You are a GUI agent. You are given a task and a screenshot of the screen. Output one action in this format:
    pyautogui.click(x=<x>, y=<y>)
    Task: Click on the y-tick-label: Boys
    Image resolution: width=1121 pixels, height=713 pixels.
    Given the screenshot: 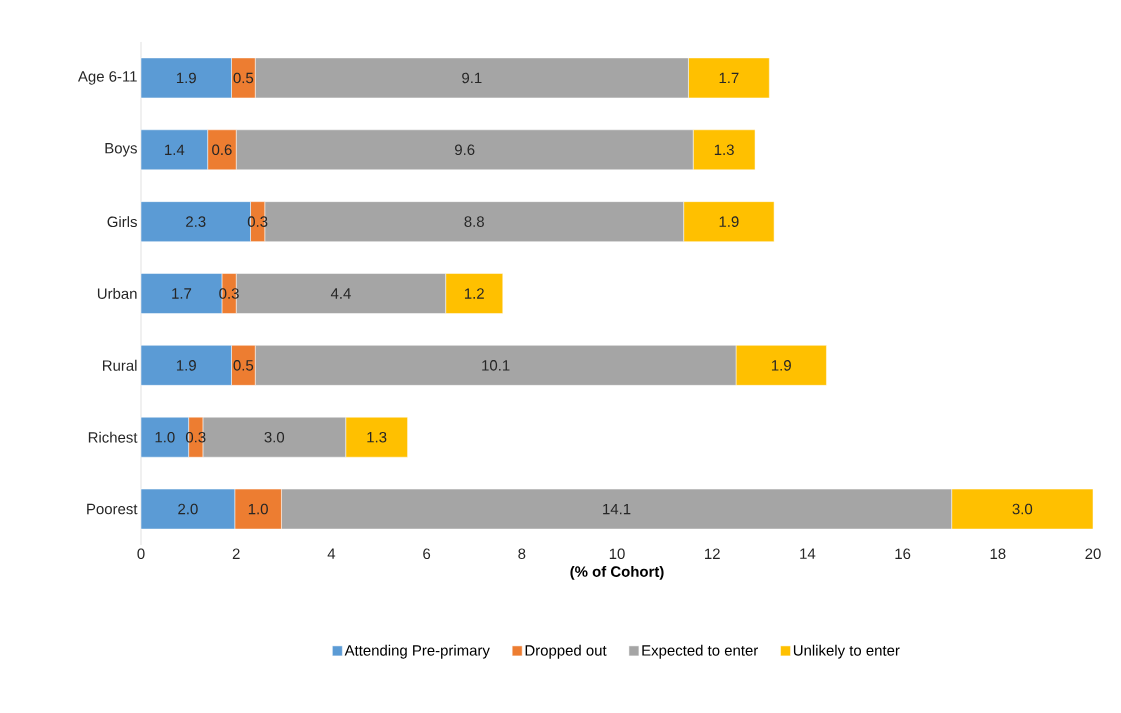 What is the action you would take?
    pyautogui.click(x=121, y=150)
    